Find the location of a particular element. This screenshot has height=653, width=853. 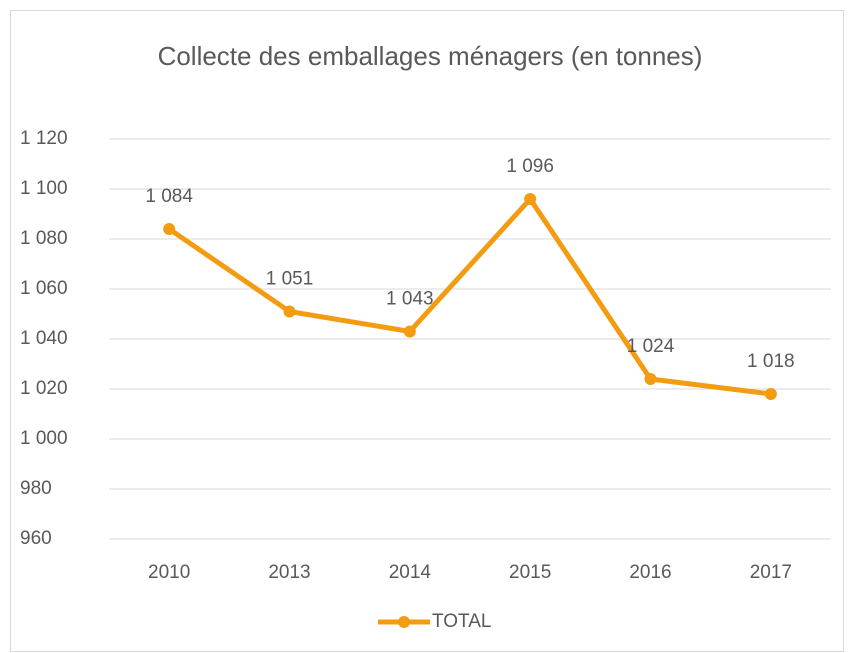

data-label: 1 084 is located at coordinates (169, 196).